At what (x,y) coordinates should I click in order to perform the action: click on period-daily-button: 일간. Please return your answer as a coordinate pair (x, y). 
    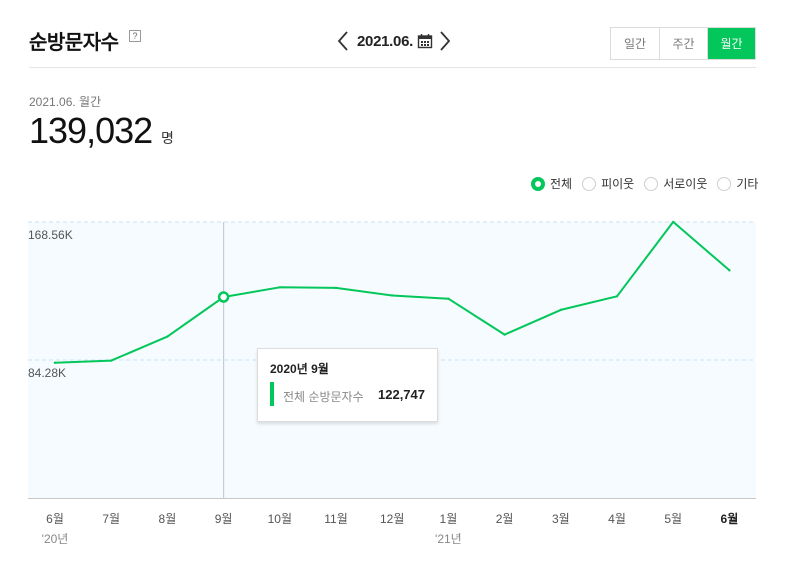
    Looking at the image, I should click on (635, 43).